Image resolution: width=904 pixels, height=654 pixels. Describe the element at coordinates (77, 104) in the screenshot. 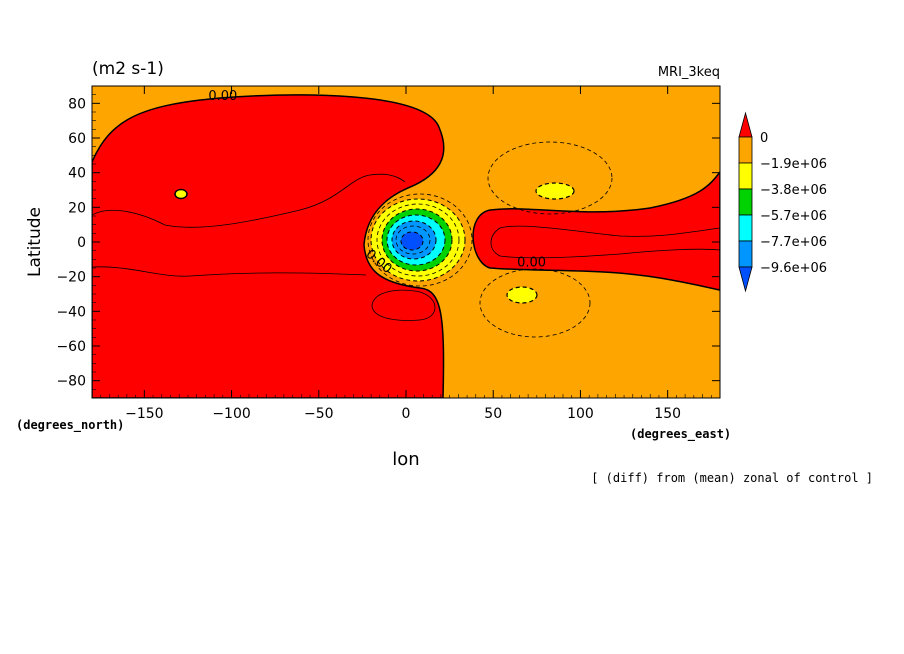

I see `y-tick-label: 80` at that location.